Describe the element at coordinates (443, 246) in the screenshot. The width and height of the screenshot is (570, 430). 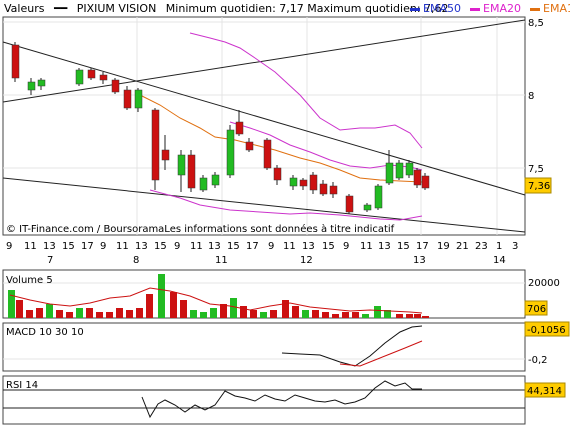
I see `x-tick: 19` at that location.